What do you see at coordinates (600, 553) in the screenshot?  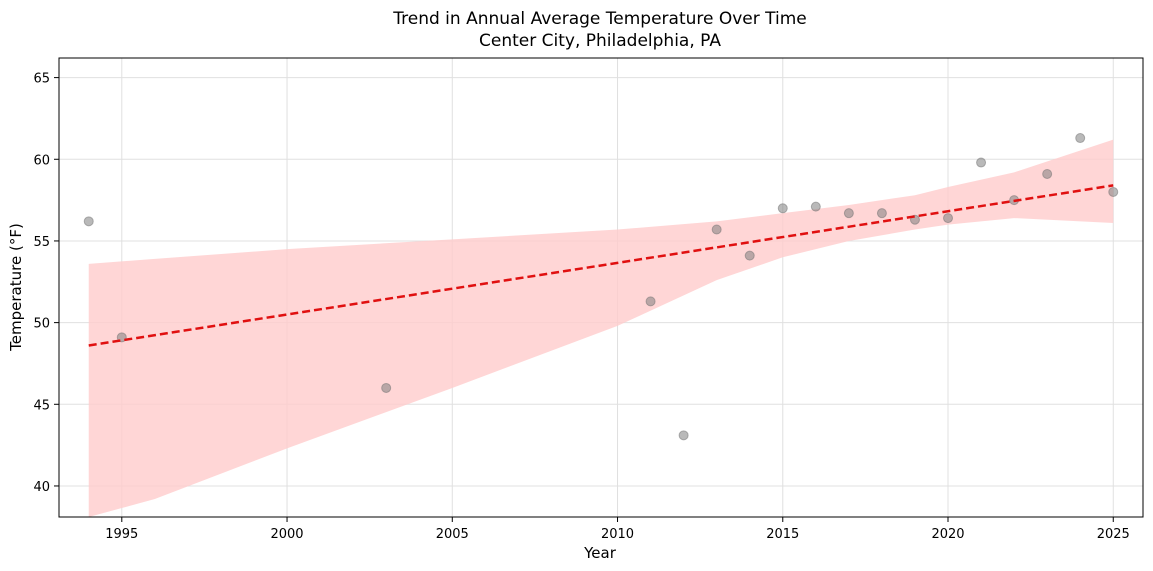 I see `x-axis-label: Year` at bounding box center [600, 553].